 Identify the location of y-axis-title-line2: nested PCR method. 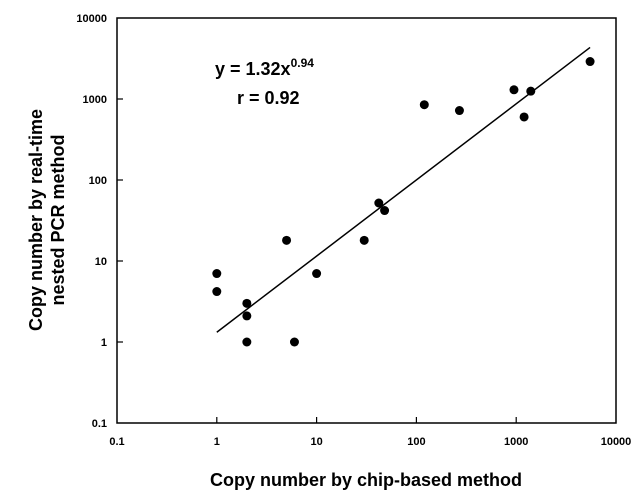
(58, 219).